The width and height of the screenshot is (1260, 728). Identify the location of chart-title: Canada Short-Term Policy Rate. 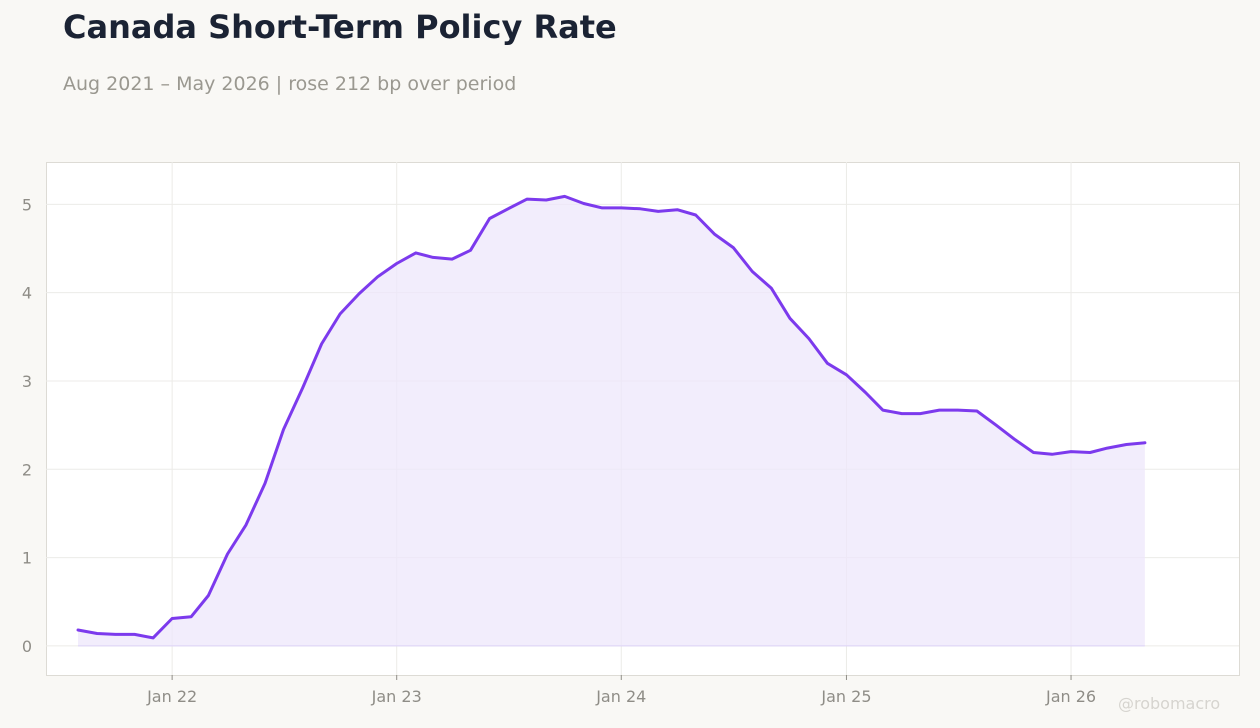
(340, 27).